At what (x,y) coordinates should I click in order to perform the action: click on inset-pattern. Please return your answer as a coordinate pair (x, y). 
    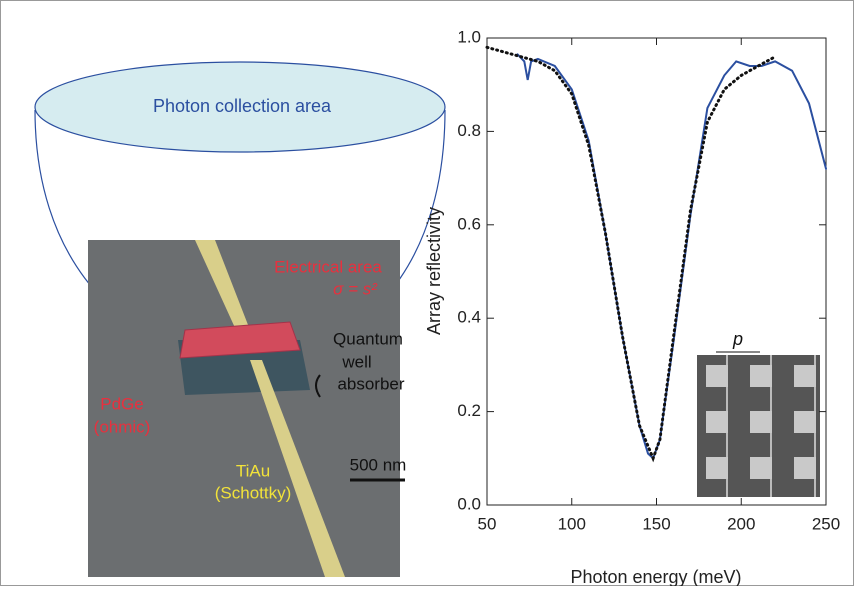
    Looking at the image, I should click on (761, 426).